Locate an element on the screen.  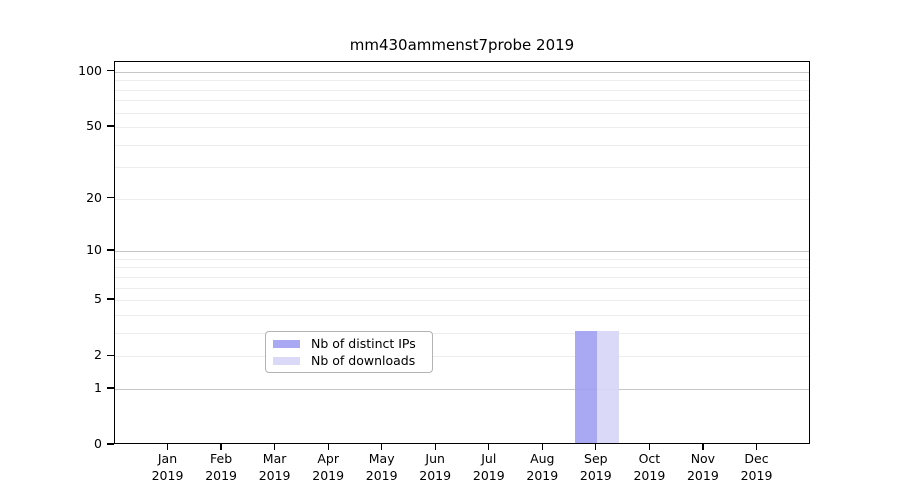
x-tick-label-jan: Jan 2019 is located at coordinates (168, 467).